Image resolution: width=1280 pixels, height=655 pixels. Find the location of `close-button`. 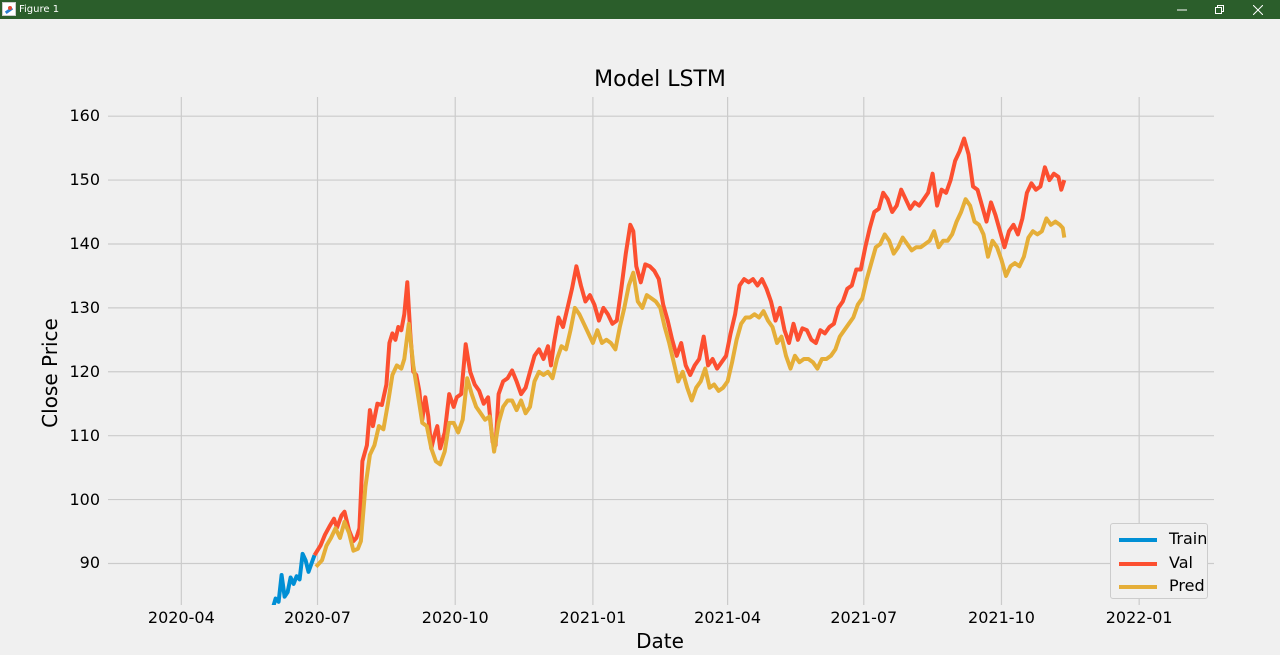

close-button is located at coordinates (1258, 9).